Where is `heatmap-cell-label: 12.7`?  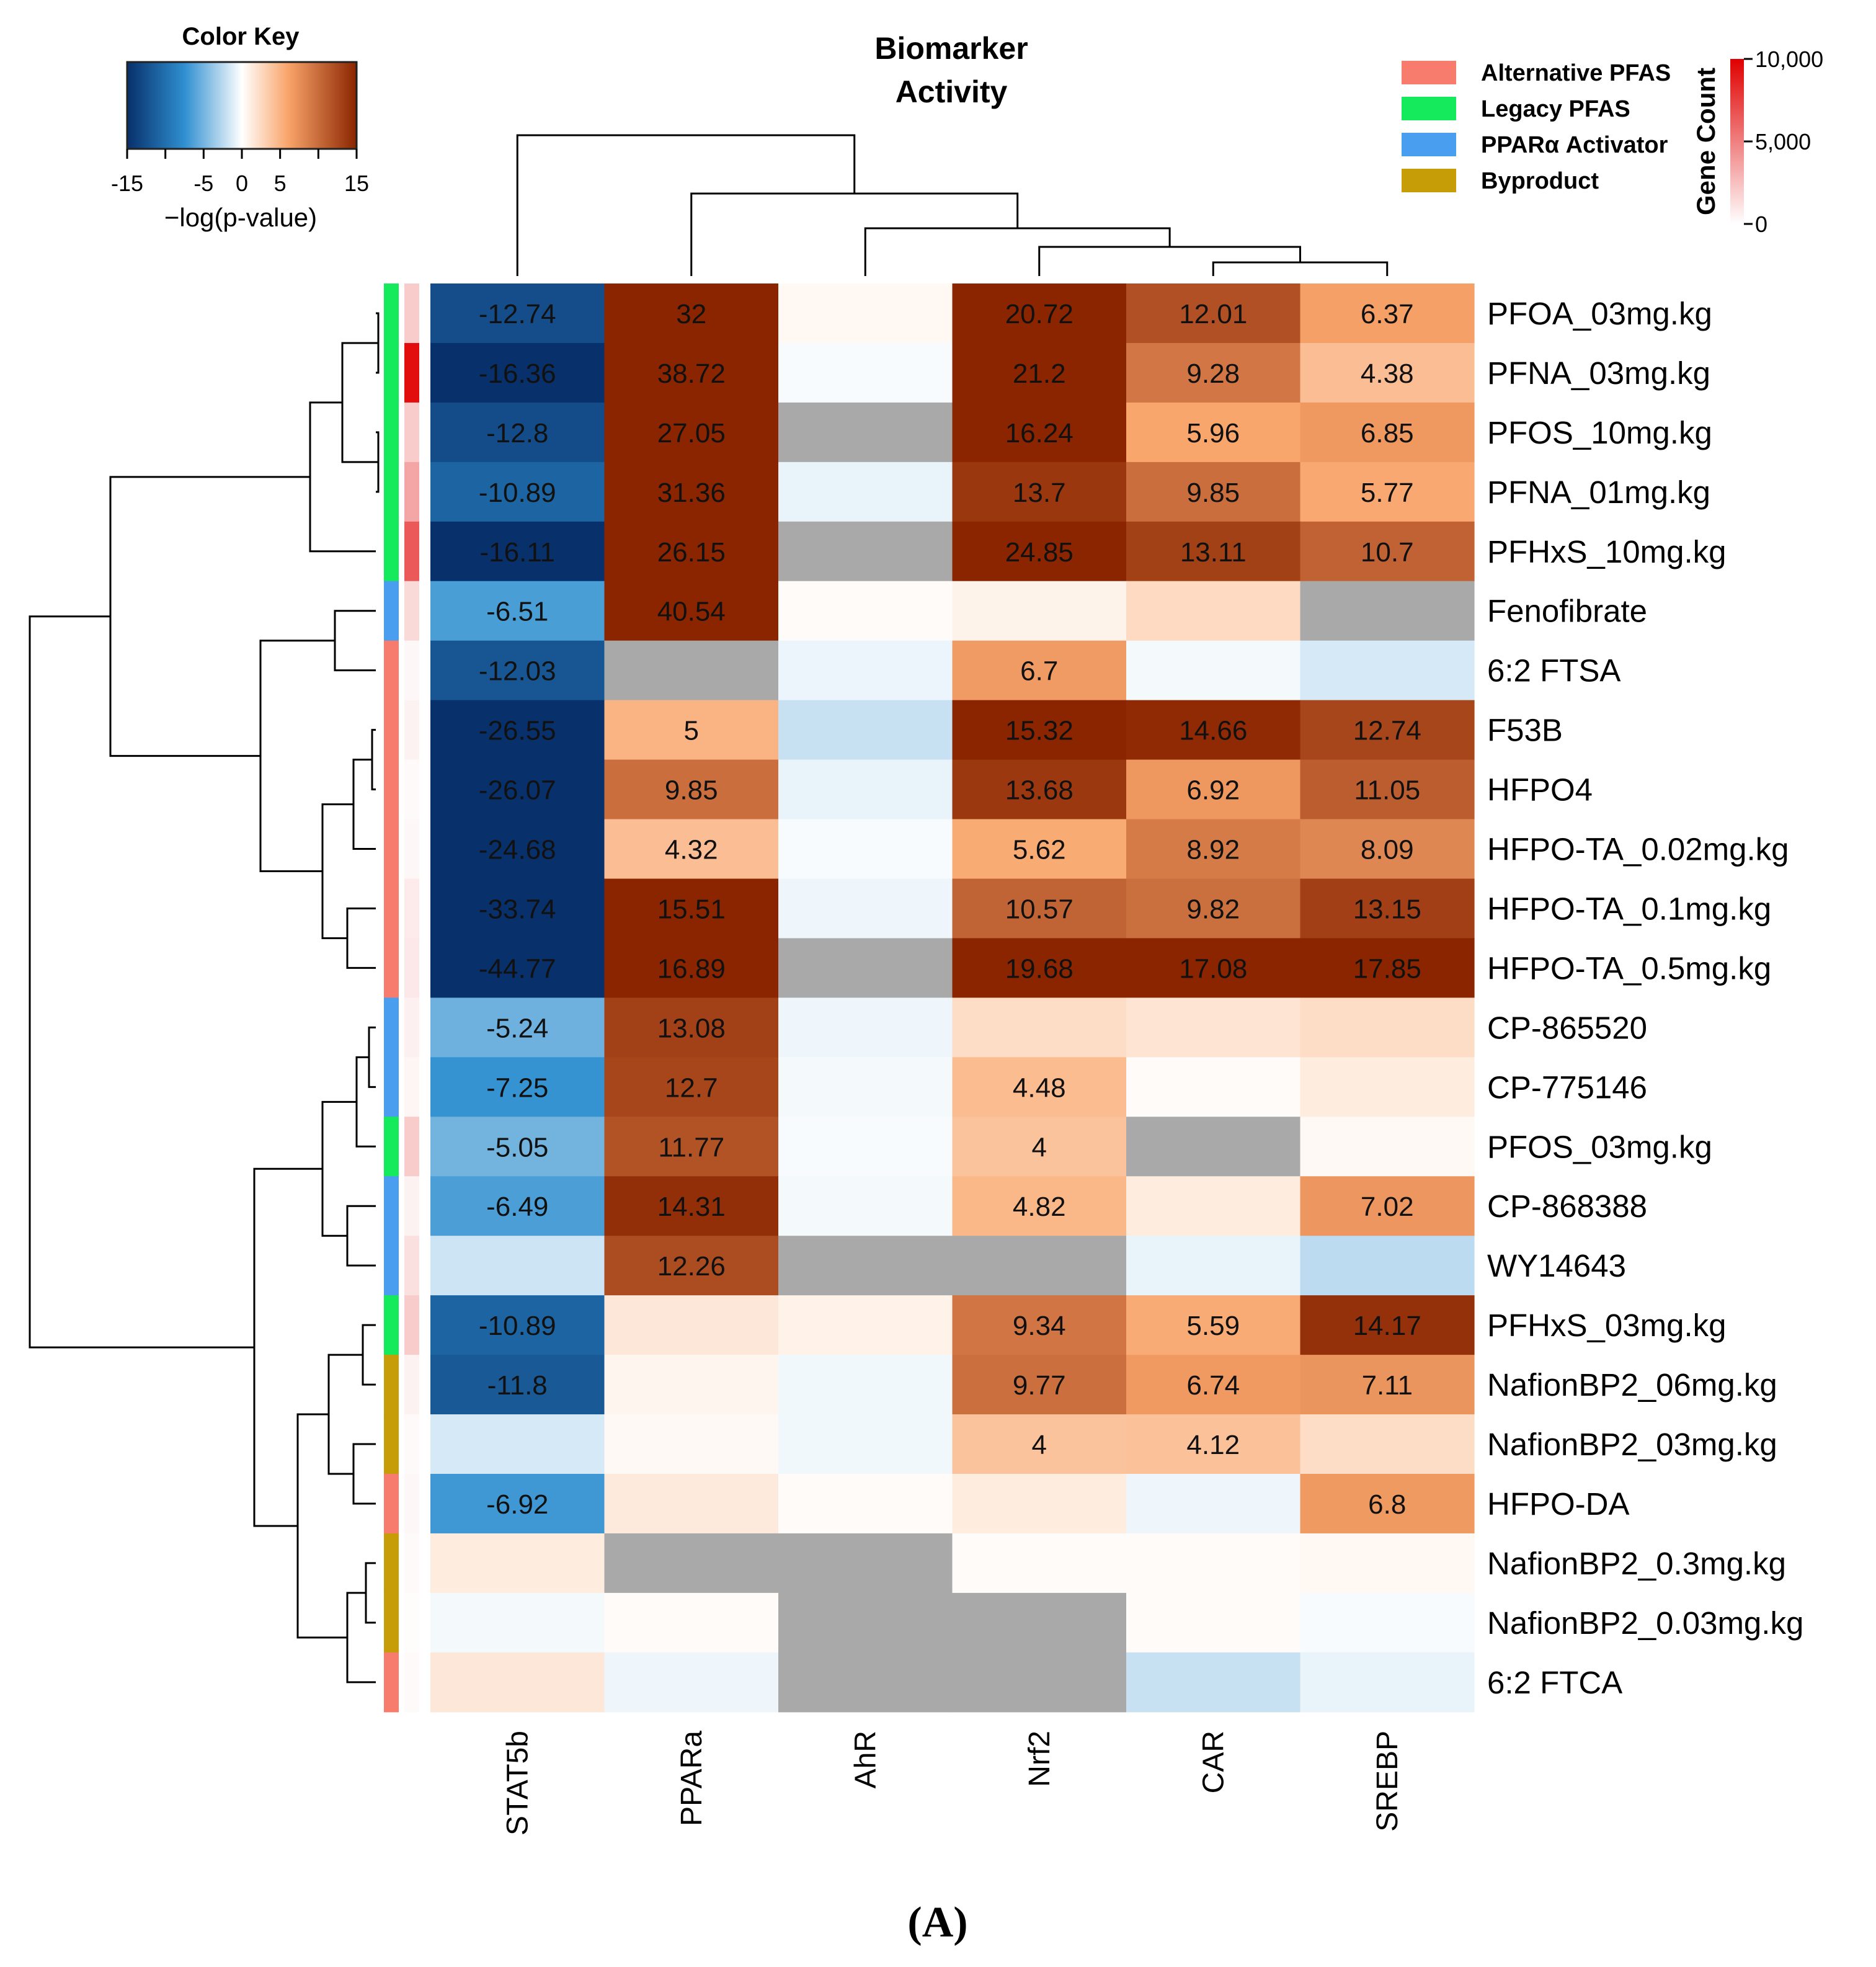 heatmap-cell-label: 12.7 is located at coordinates (691, 1088).